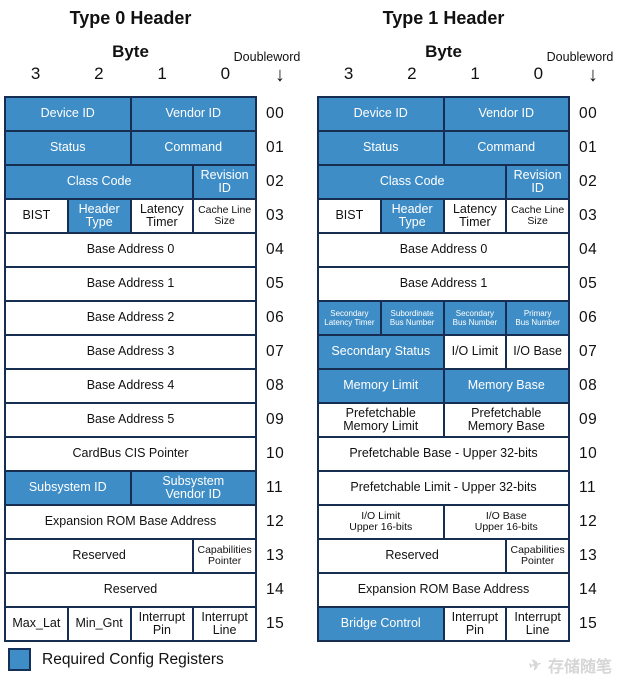 The height and width of the screenshot is (689, 624). Describe the element at coordinates (130, 352) in the screenshot. I see `register-cell: Base Address 3` at that location.